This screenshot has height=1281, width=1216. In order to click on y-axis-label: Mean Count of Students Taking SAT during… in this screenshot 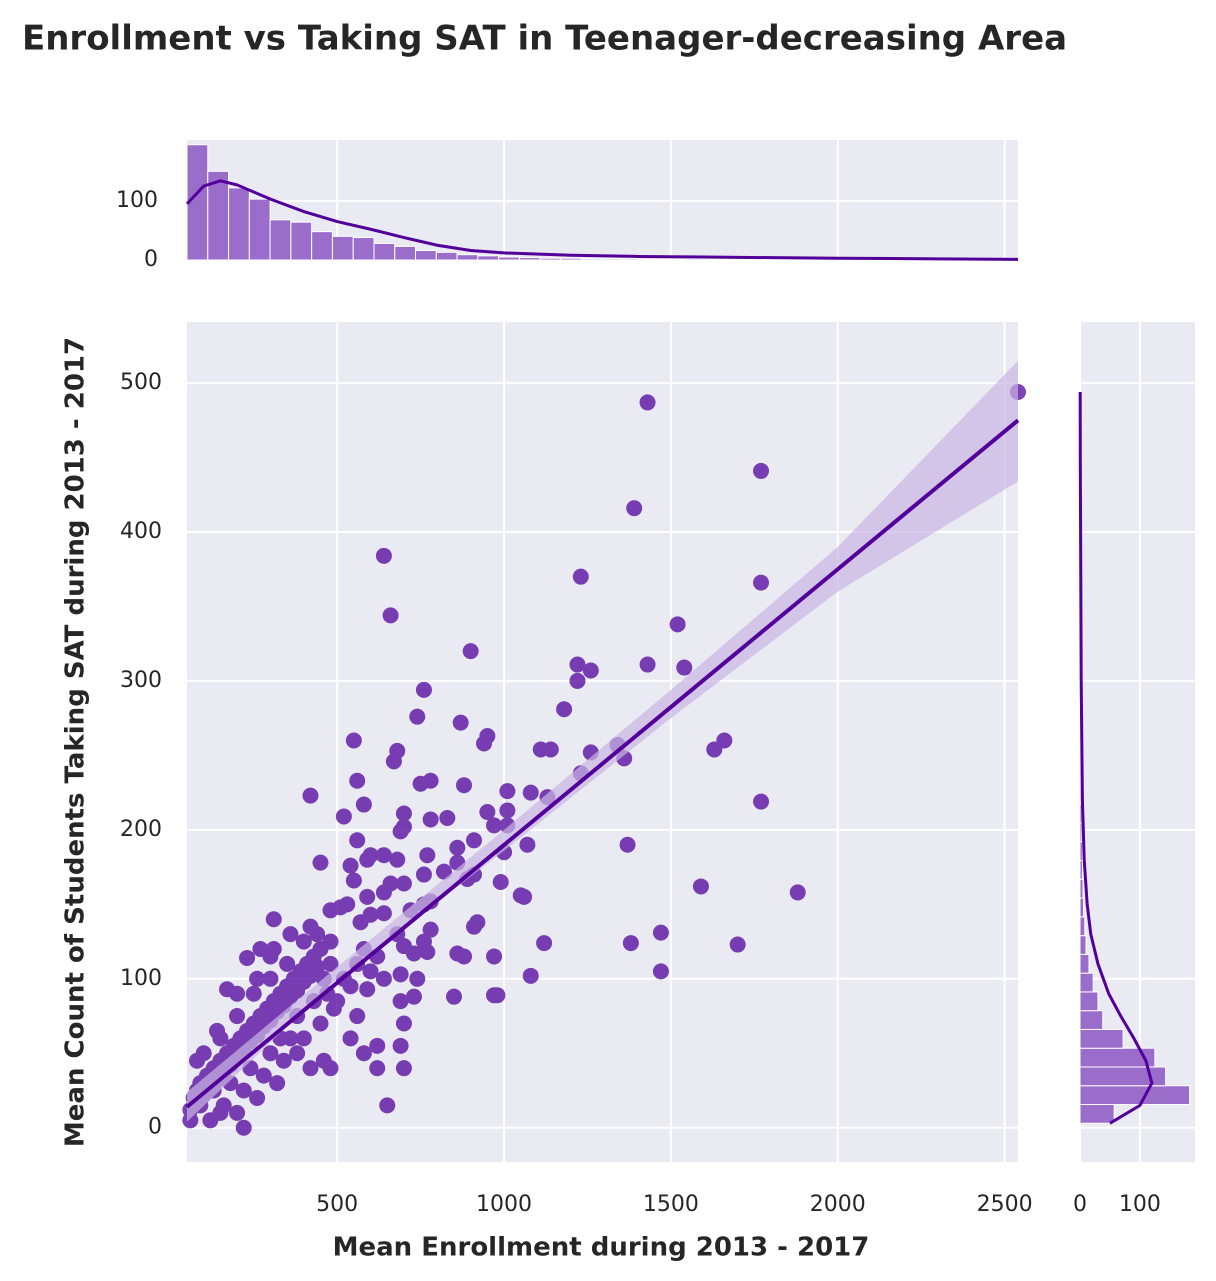, I will do `click(76, 742)`.